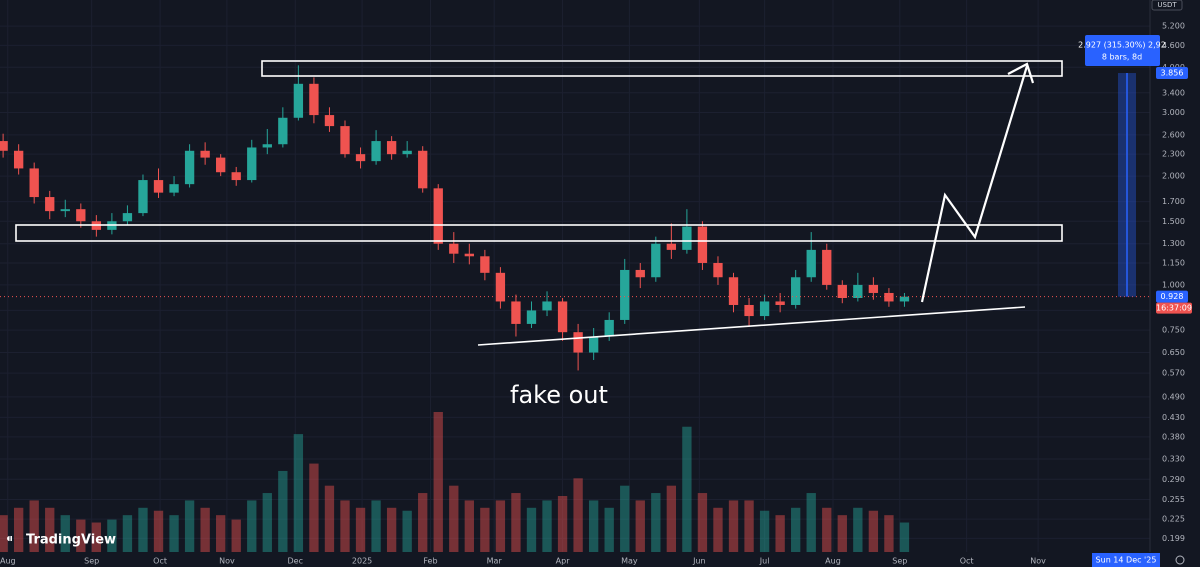 The image size is (1200, 567). What do you see at coordinates (1122, 57) in the screenshot?
I see `measure-bars: 8 bars, 8d` at bounding box center [1122, 57].